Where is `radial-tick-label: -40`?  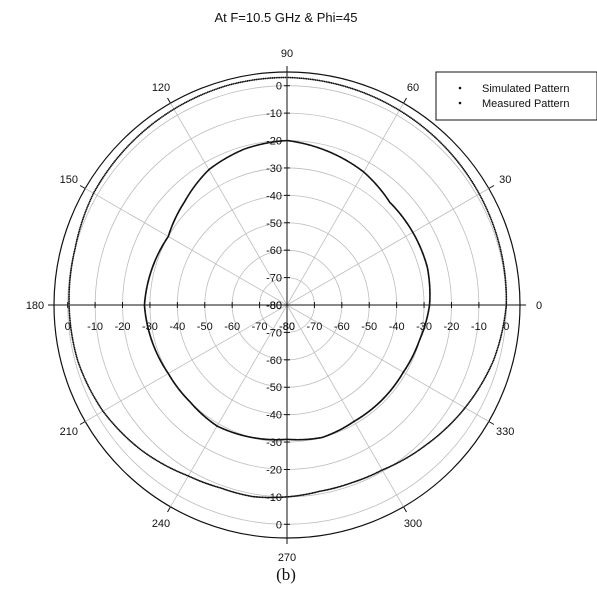 radial-tick-label: -40 is located at coordinates (177, 327).